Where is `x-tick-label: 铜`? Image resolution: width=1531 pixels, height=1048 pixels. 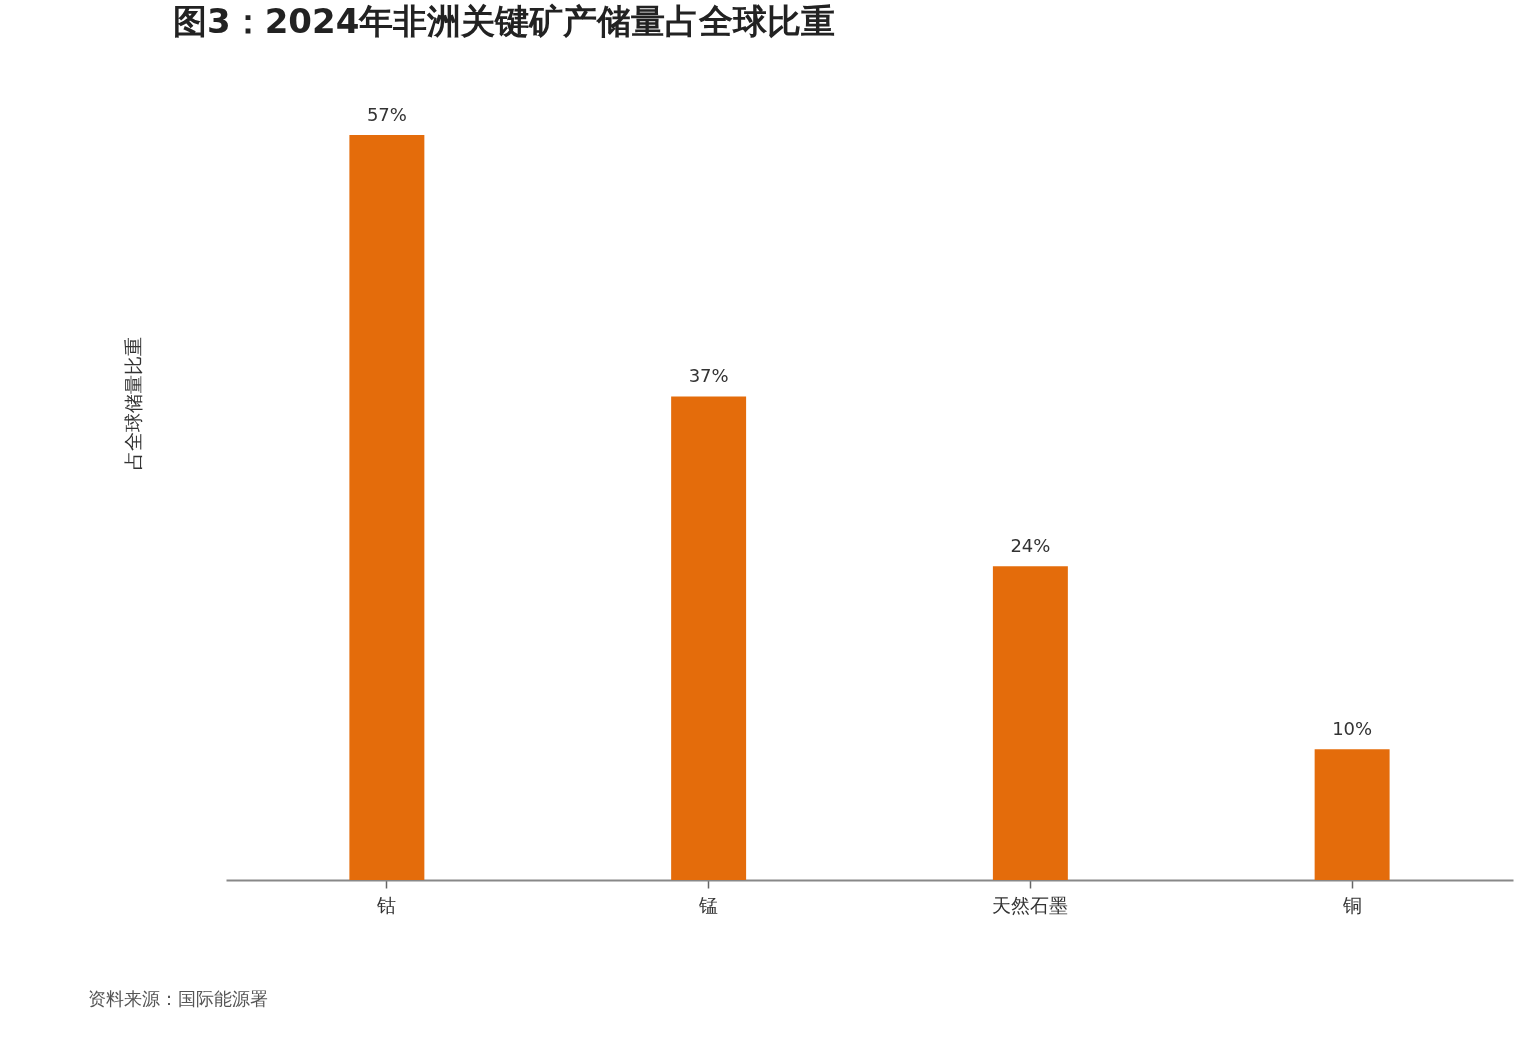 x-tick-label: 铜 is located at coordinates (1351, 904).